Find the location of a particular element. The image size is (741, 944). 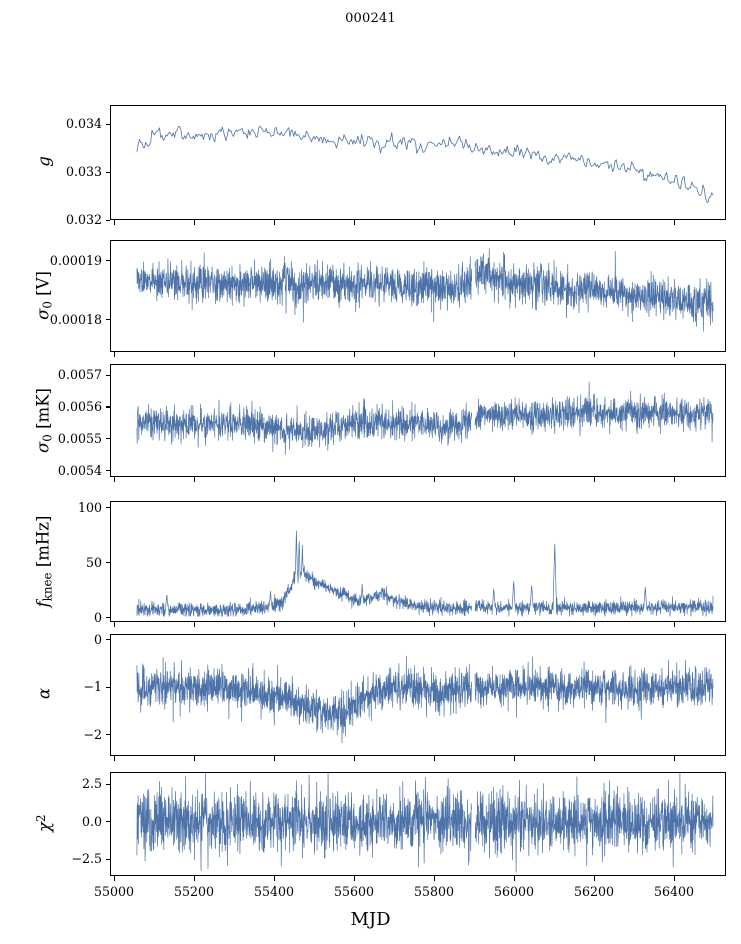

ytick-label-sigma0_volts-0: 0.00018 is located at coordinates (75, 319).